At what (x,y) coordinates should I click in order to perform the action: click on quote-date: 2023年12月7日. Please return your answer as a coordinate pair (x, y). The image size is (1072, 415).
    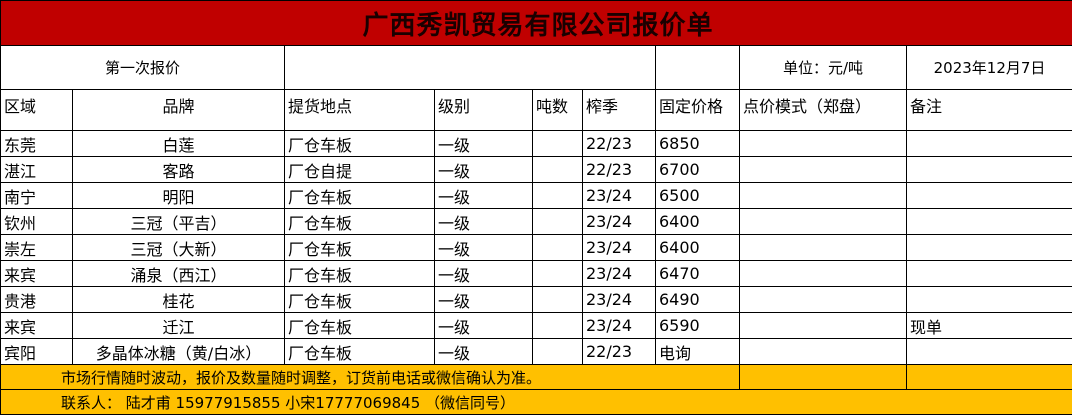
    Looking at the image, I should click on (989, 68).